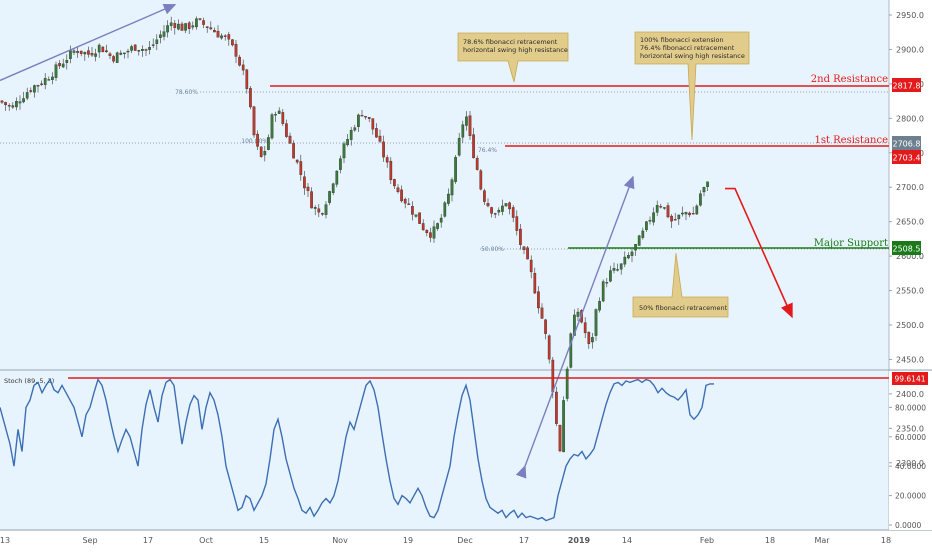 Image resolution: width=932 pixels, height=555 pixels. Describe the element at coordinates (759, 253) in the screenshot. I see `projection-arrow` at that location.